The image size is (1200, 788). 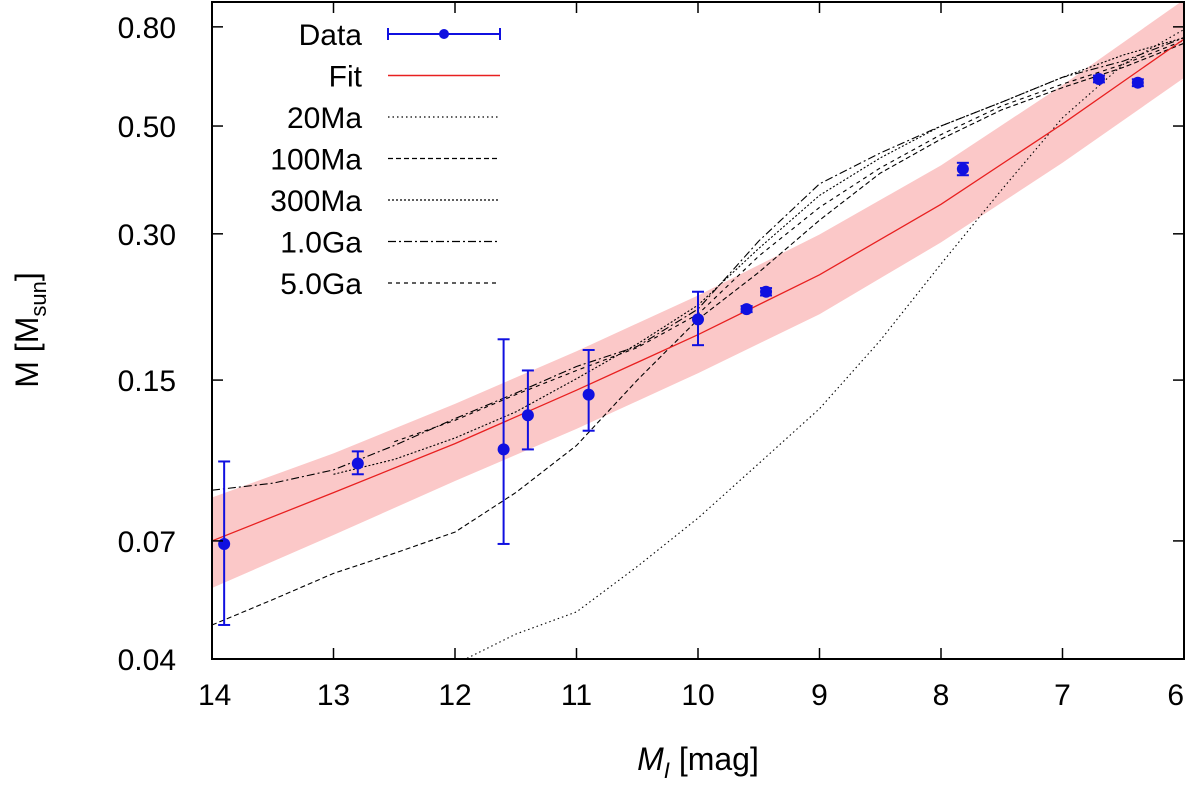 What do you see at coordinates (147, 542) in the screenshot?
I see `y-tick-label: 0.07` at bounding box center [147, 542].